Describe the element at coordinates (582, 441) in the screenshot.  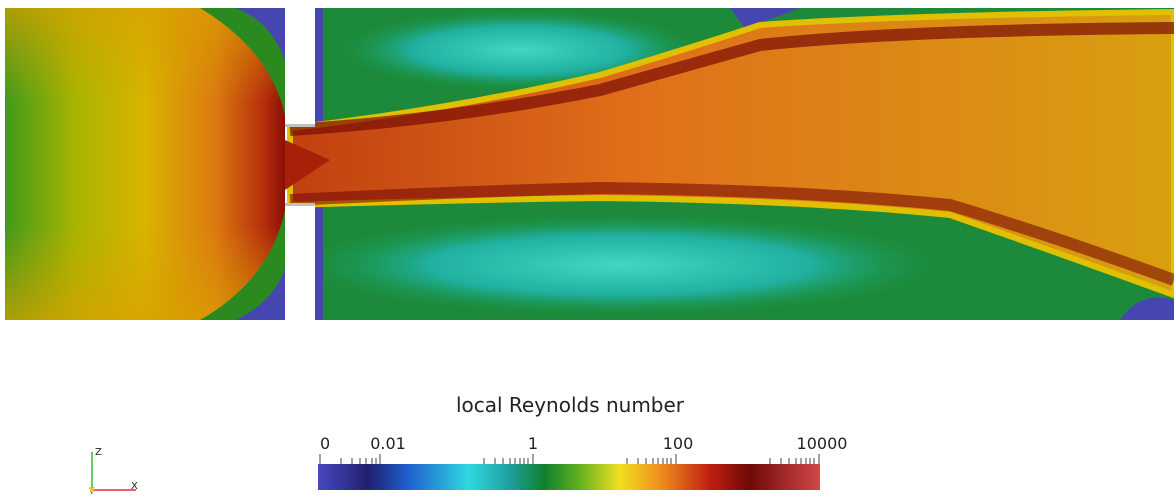
I see `colorbar: local Reynolds number 0 0.01 1 100 10000` at that location.